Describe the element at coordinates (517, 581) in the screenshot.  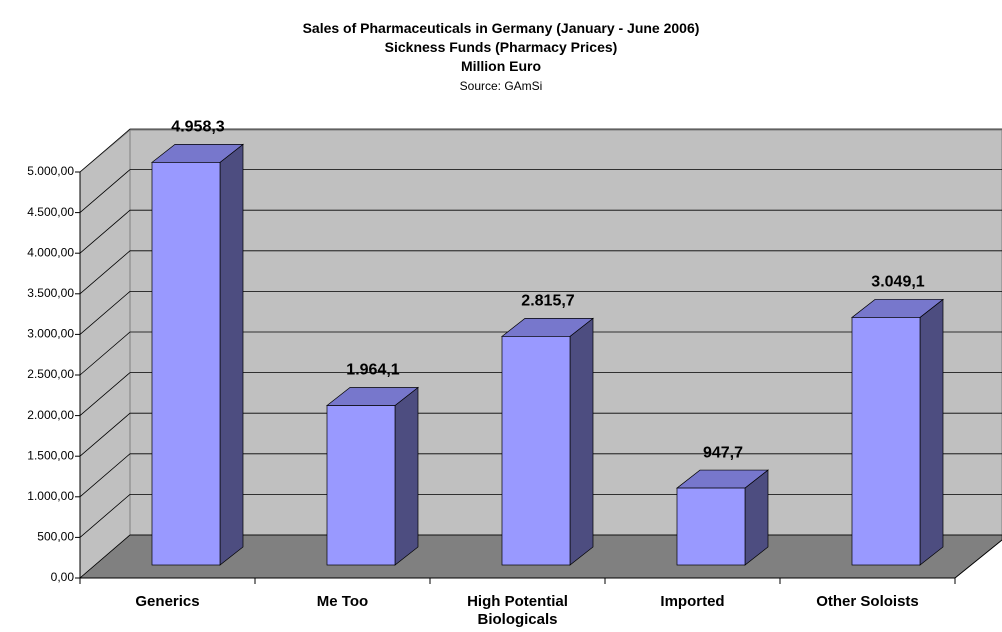
I see `category-ticks` at that location.